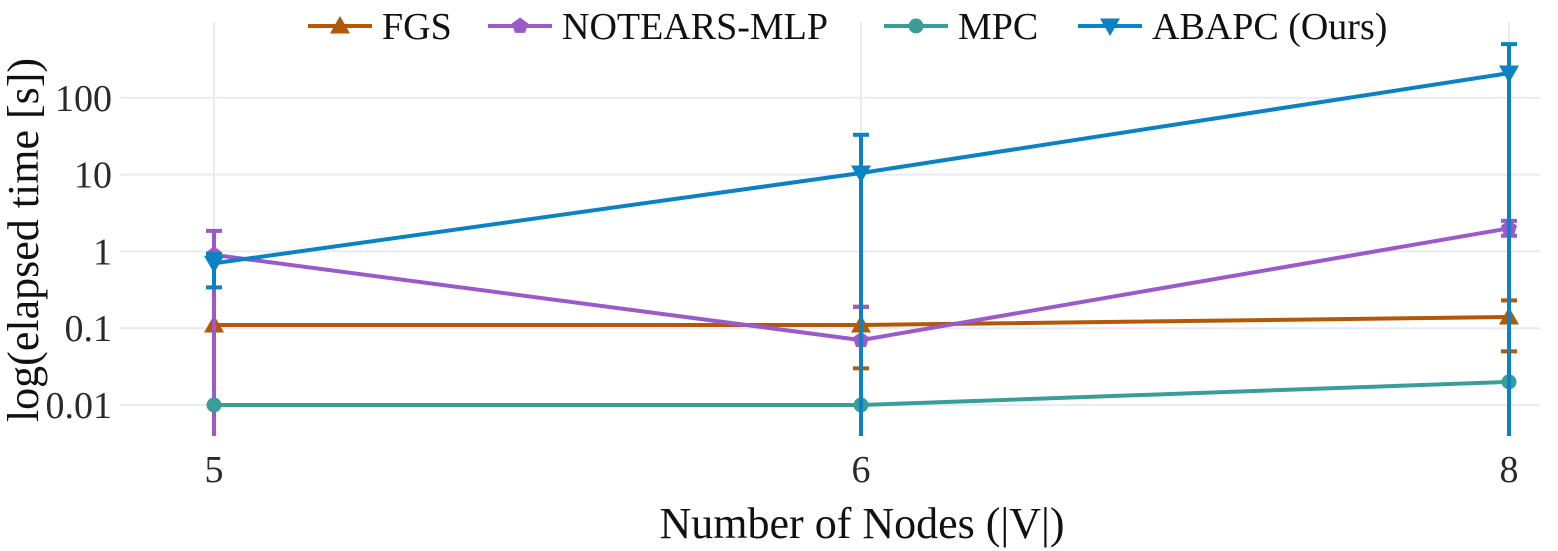 This screenshot has height=551, width=1558. Describe the element at coordinates (89, 329) in the screenshot. I see `y-tick-label: 0.1` at that location.